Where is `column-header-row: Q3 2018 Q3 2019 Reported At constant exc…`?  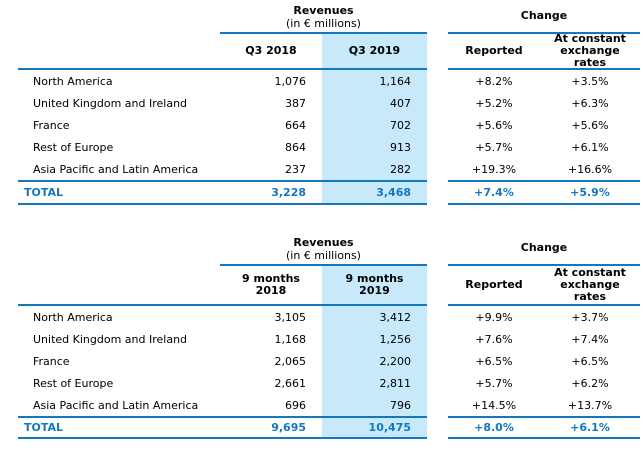
column-header-row: Q3 2018 Q3 2019 Reported At constant exc… is located at coordinates (329, 51).